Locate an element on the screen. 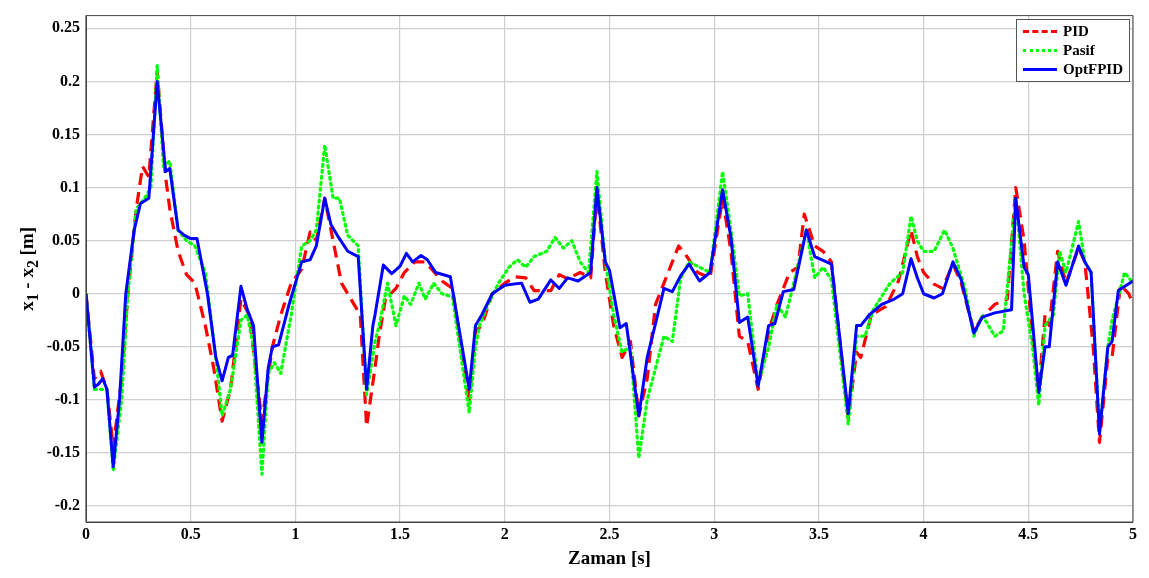 The image size is (1149, 578). legend-label: PID is located at coordinates (1076, 31).